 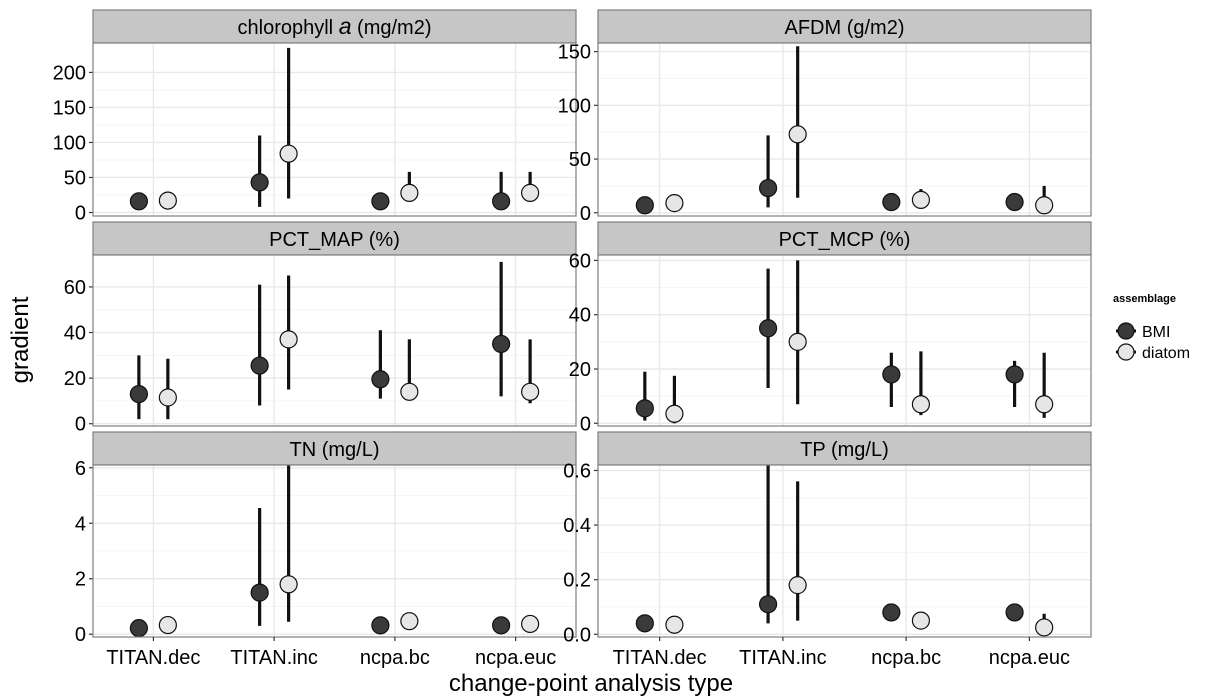 I want to click on legend: assemblage BMI diatom, so click(x=1151, y=327).